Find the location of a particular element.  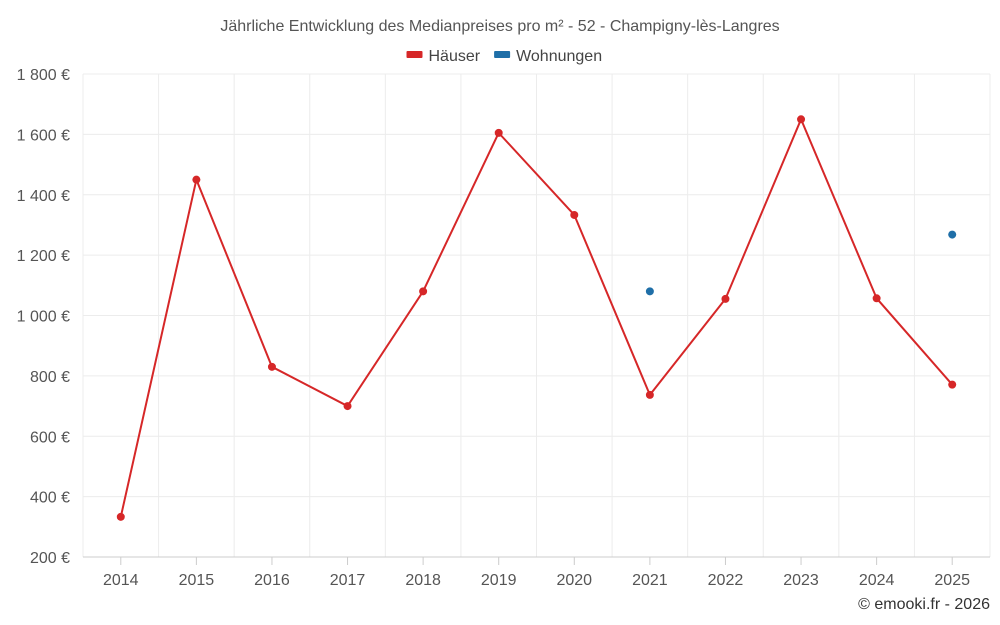

y-tick-label: 1 200 € is located at coordinates (43, 256).